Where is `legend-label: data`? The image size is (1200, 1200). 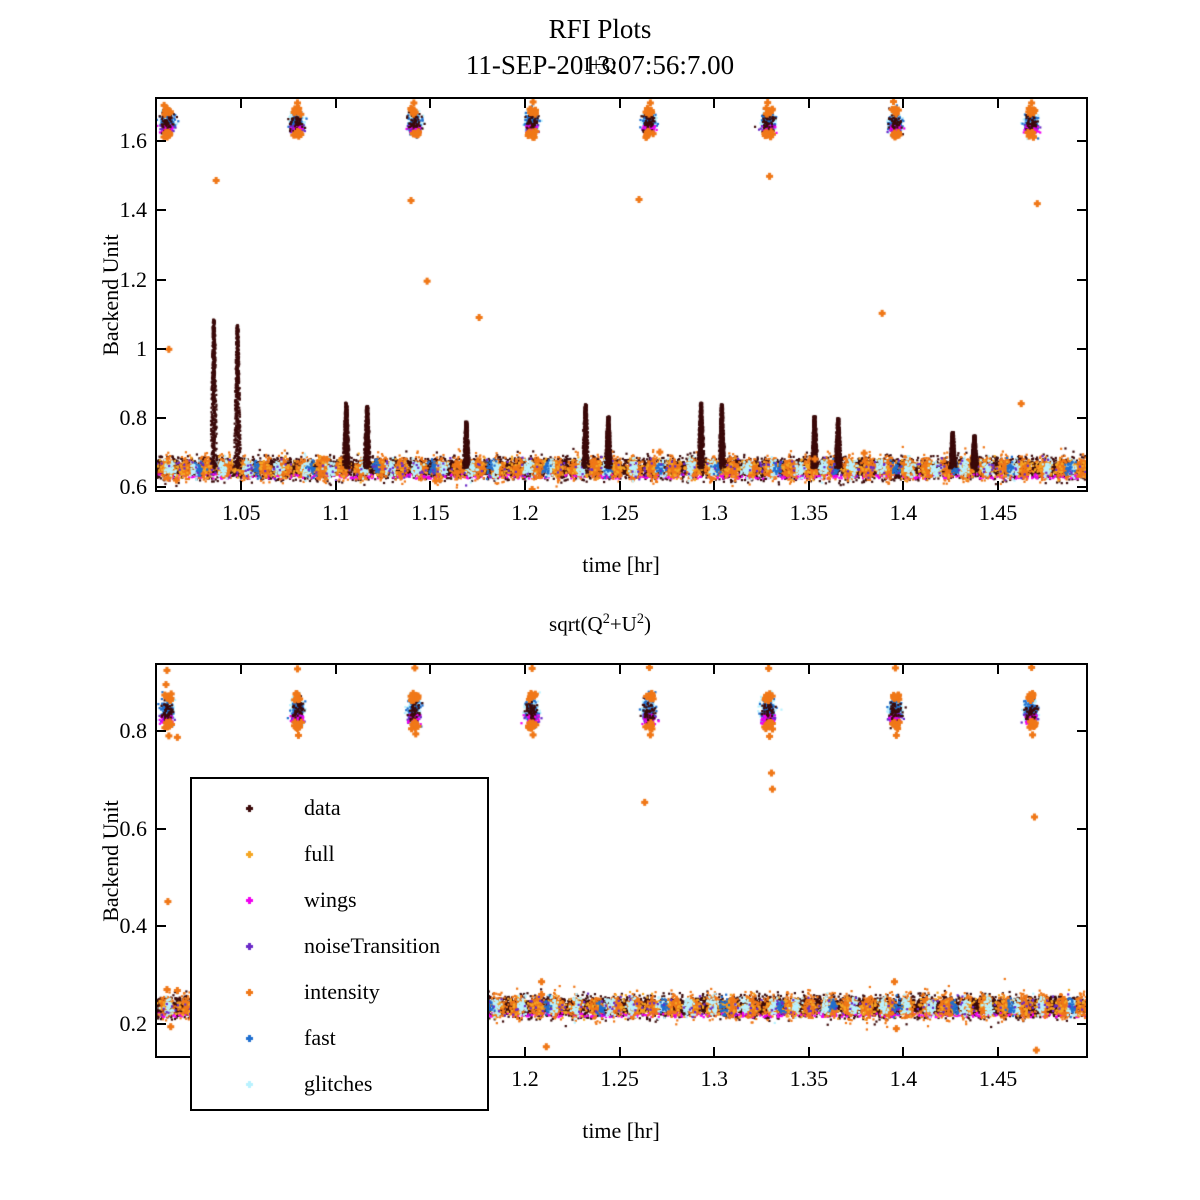 legend-label: data is located at coordinates (322, 807).